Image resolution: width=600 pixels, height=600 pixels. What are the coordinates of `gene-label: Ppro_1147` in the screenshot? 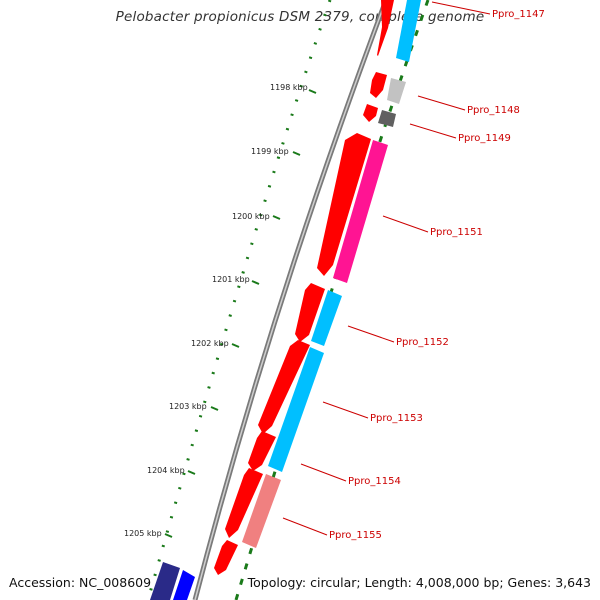 It's located at (518, 14).